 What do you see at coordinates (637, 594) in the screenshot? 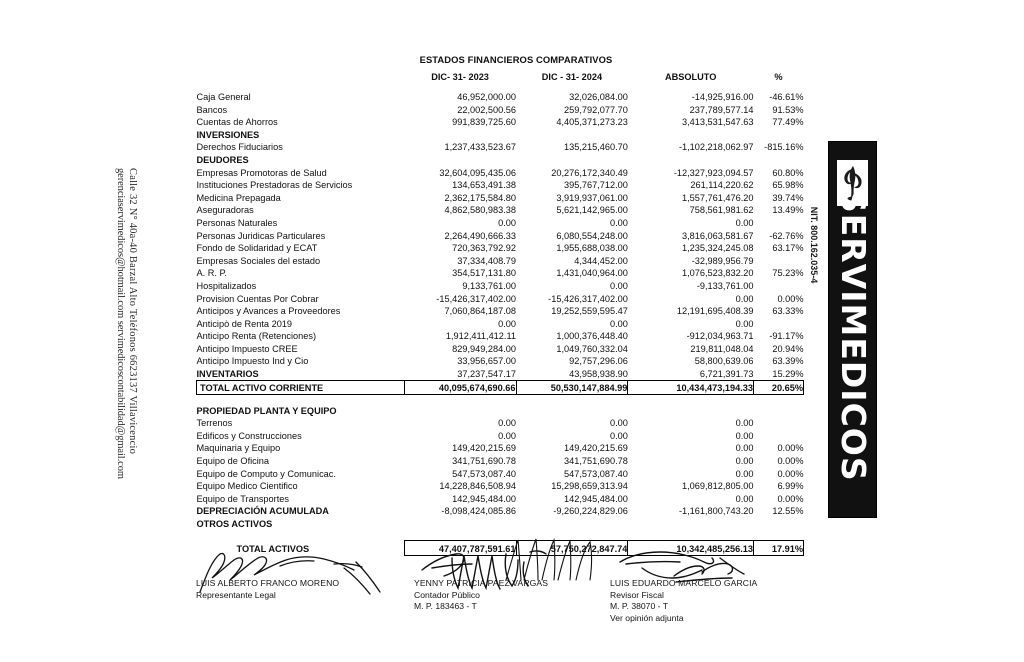
I see `signature-role-3: Revisor Fiscal` at bounding box center [637, 594].